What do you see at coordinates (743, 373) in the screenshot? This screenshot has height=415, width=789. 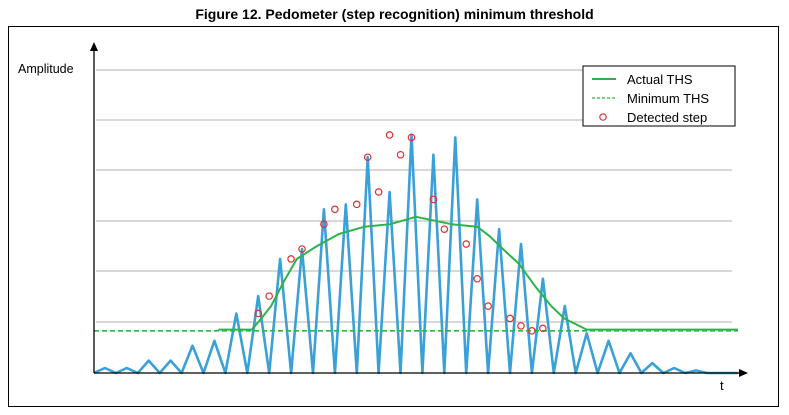 I see `x-axis-arrow` at bounding box center [743, 373].